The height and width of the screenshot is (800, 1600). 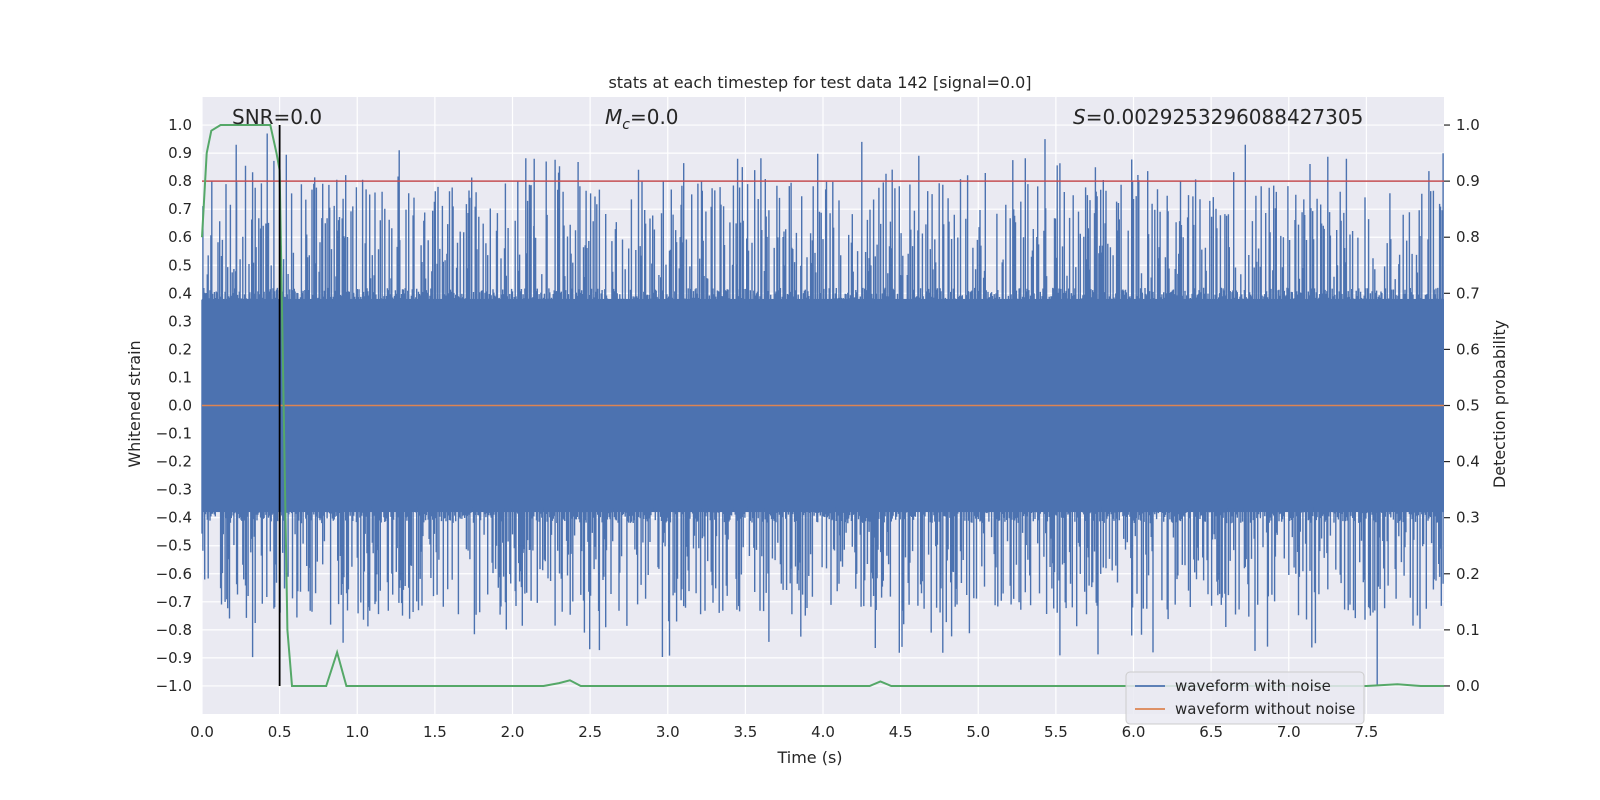 I want to click on s-value: =0.0029253296088427305, so click(x=1225, y=117).